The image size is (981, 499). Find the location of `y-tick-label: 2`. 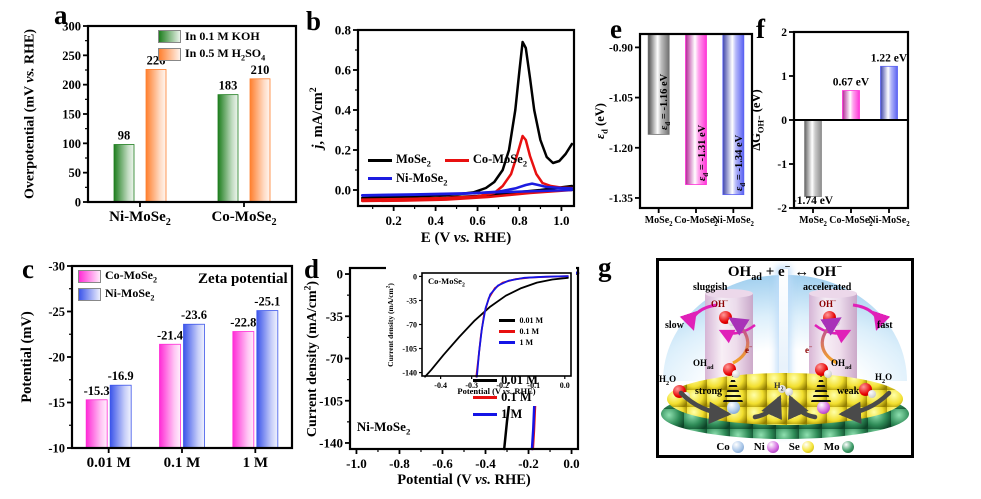

y-tick-label: 2 is located at coordinates (784, 33).